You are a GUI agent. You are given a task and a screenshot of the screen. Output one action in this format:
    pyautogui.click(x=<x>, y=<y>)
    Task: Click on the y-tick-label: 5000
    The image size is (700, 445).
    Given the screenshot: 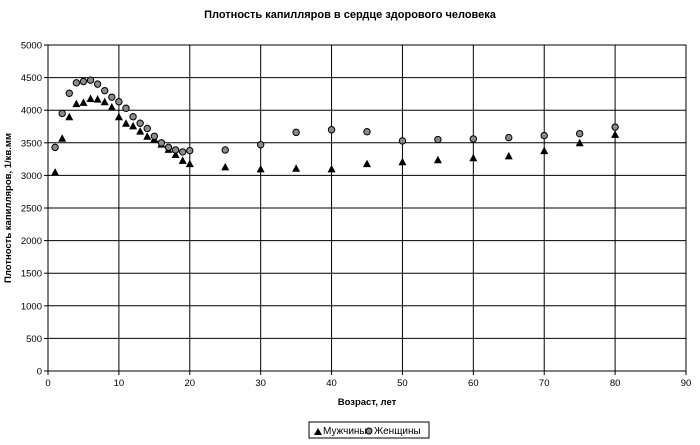 What is the action you would take?
    pyautogui.click(x=31, y=46)
    